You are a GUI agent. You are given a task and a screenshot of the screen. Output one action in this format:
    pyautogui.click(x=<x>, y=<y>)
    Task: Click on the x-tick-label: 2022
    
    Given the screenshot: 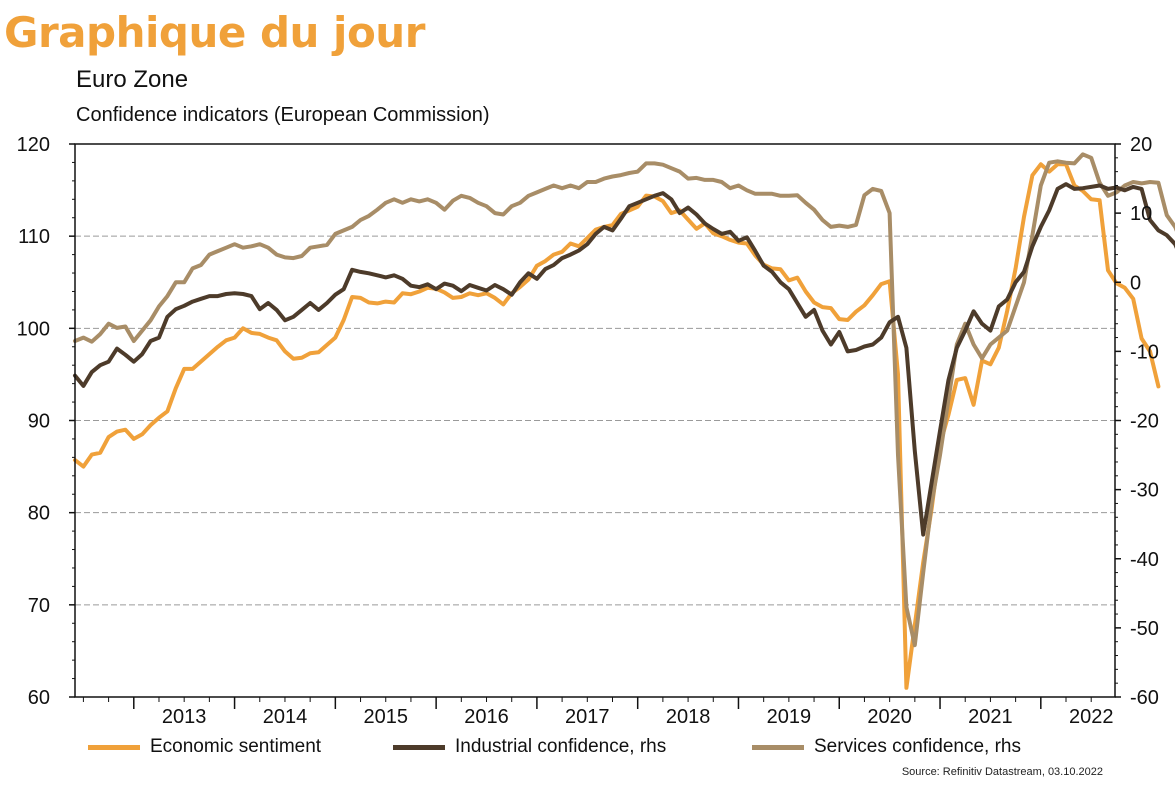 What is the action you would take?
    pyautogui.click(x=1091, y=717)
    